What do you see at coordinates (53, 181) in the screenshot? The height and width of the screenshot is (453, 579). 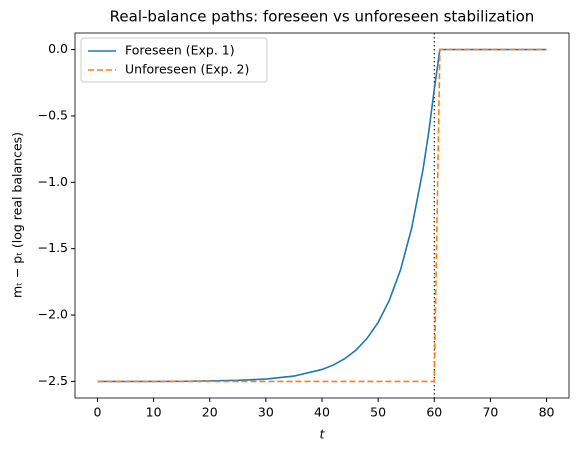 I see `y-tick-label: −1.0` at bounding box center [53, 181].